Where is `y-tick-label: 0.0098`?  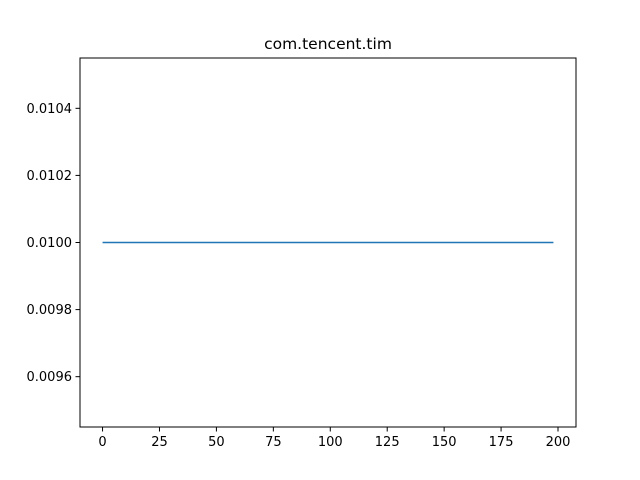
y-tick-label: 0.0098 is located at coordinates (50, 310).